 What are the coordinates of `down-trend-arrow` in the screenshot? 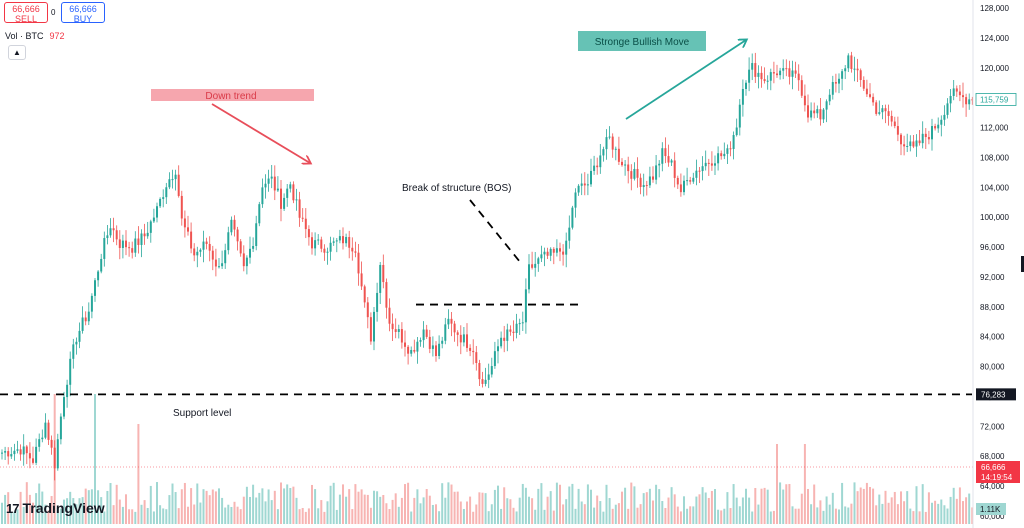 It's located at (260, 133).